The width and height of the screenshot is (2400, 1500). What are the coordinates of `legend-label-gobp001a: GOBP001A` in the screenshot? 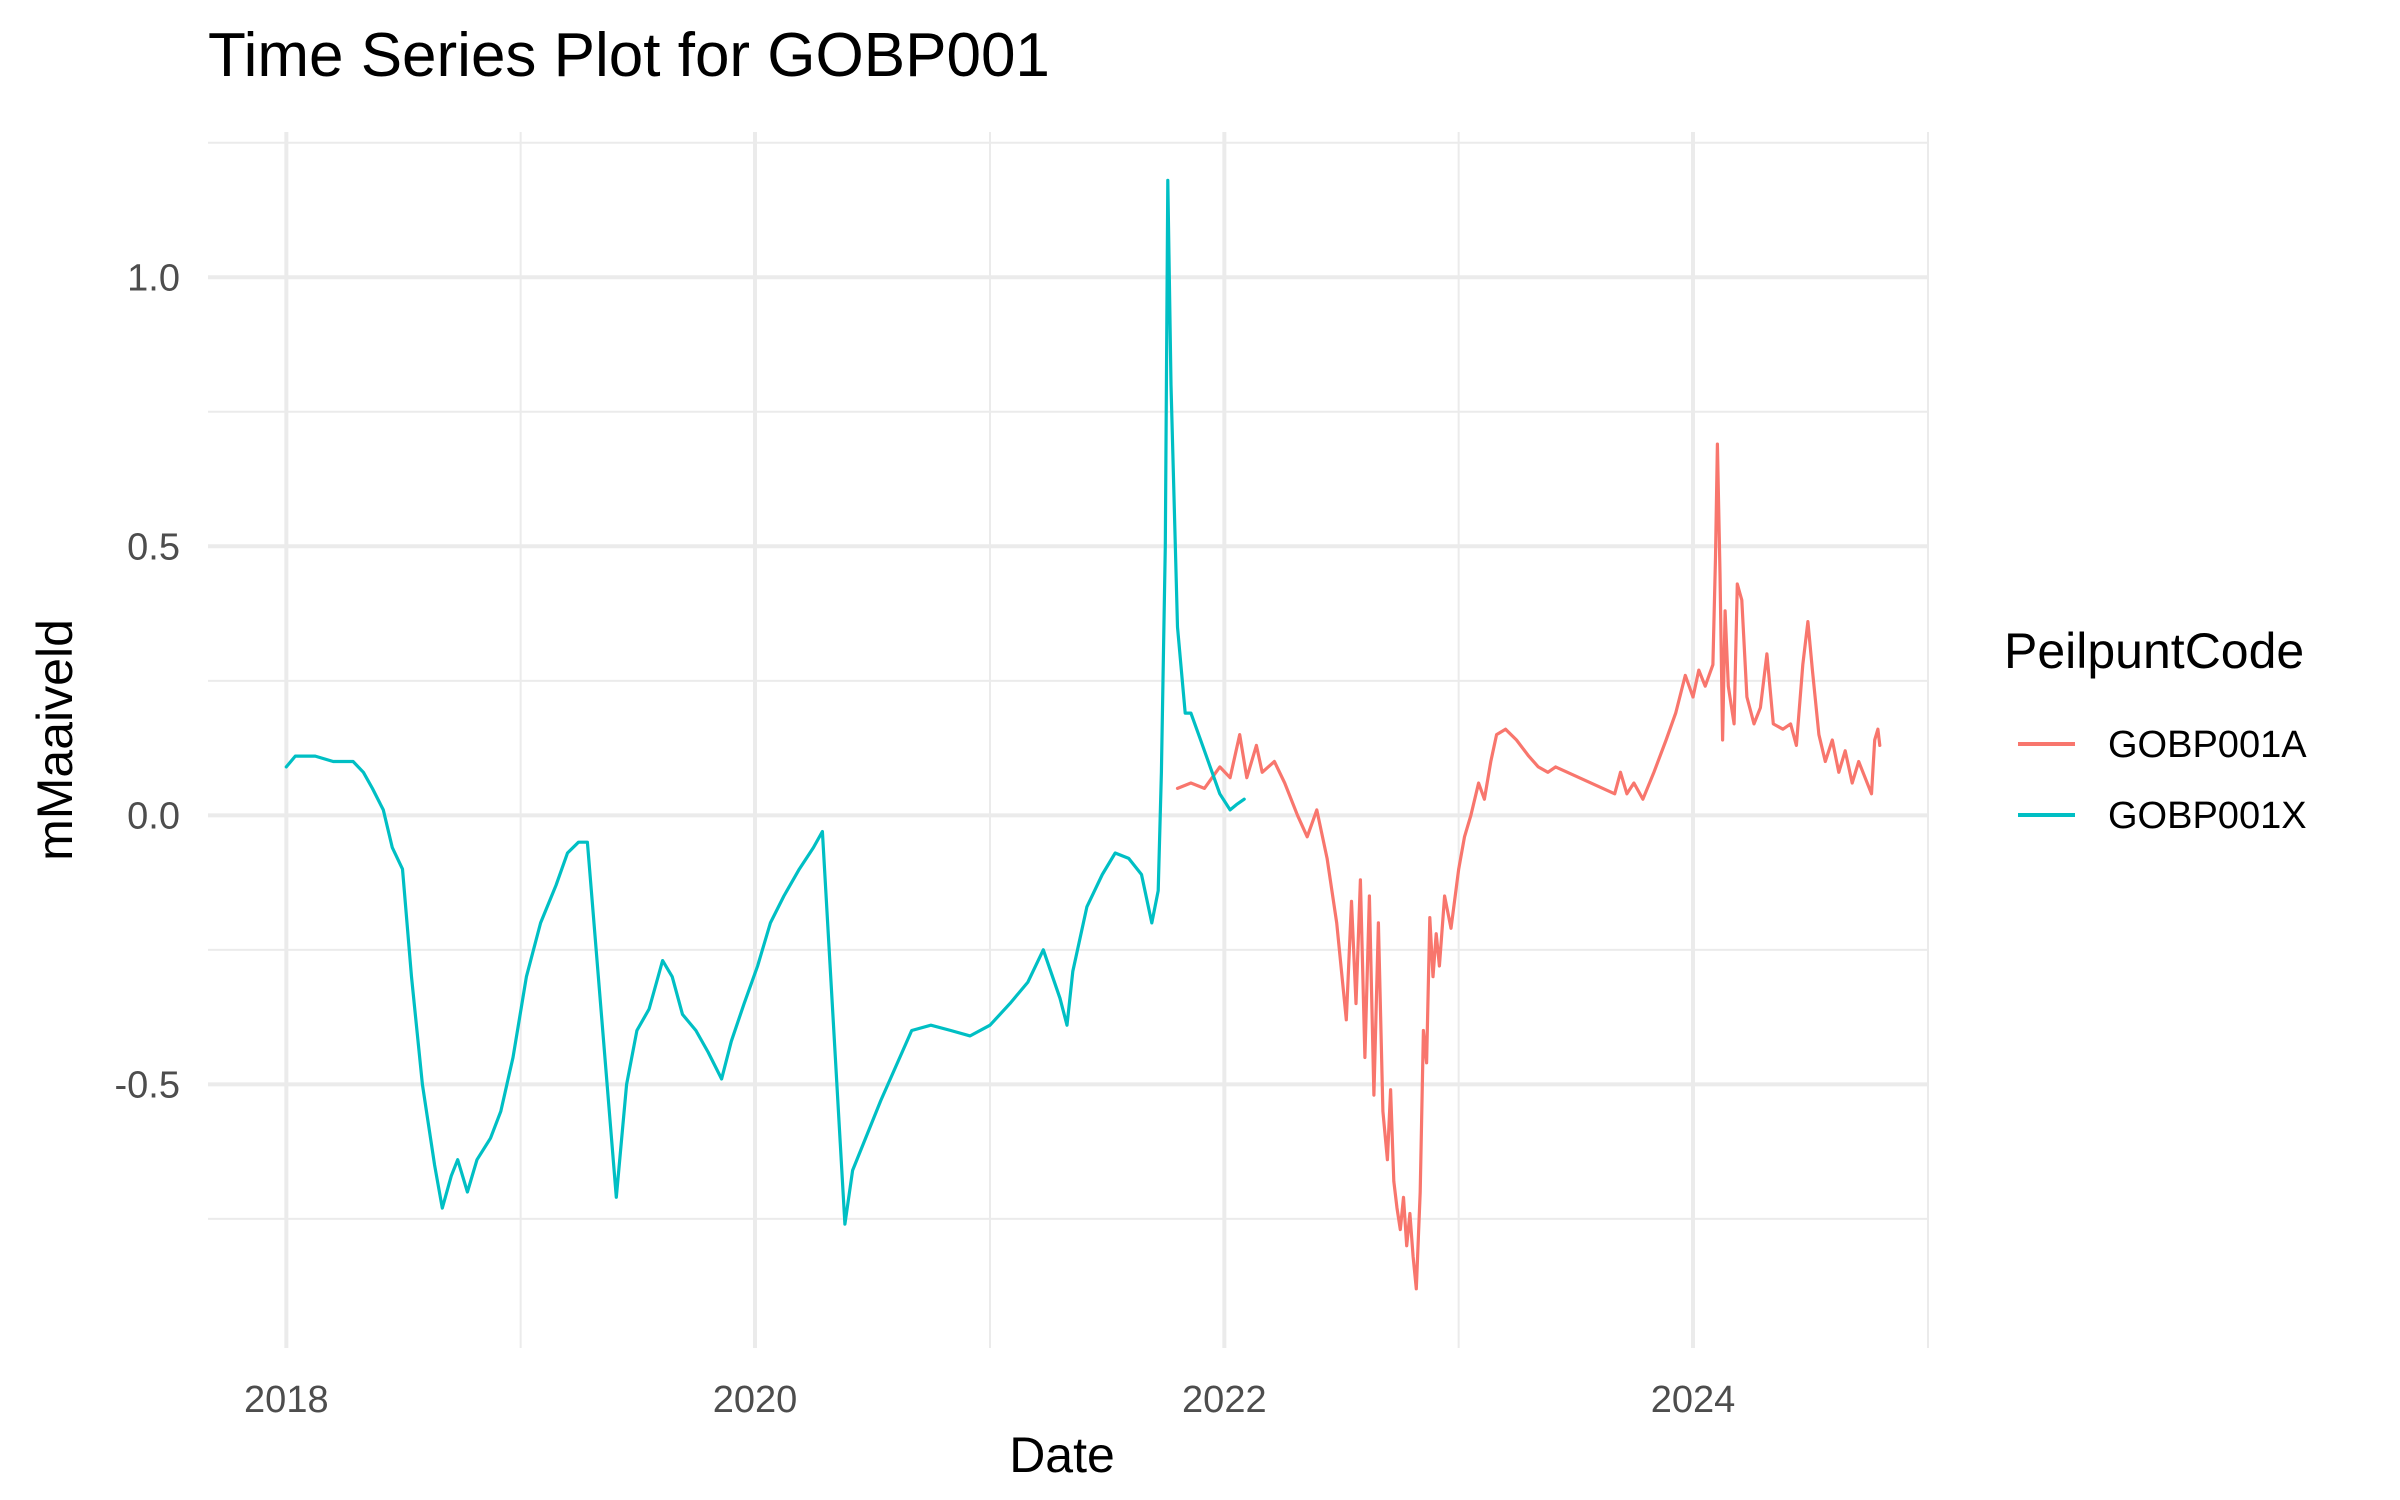 It's located at (2207, 745).